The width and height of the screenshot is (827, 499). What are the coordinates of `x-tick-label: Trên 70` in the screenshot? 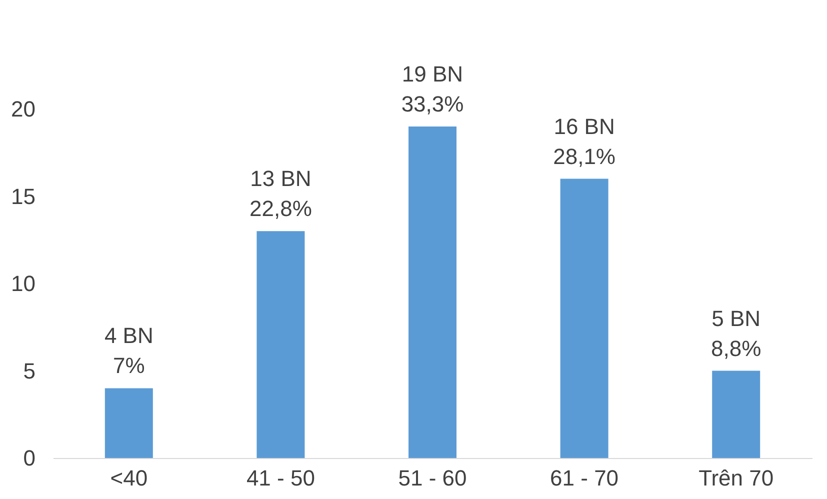 It's located at (736, 478).